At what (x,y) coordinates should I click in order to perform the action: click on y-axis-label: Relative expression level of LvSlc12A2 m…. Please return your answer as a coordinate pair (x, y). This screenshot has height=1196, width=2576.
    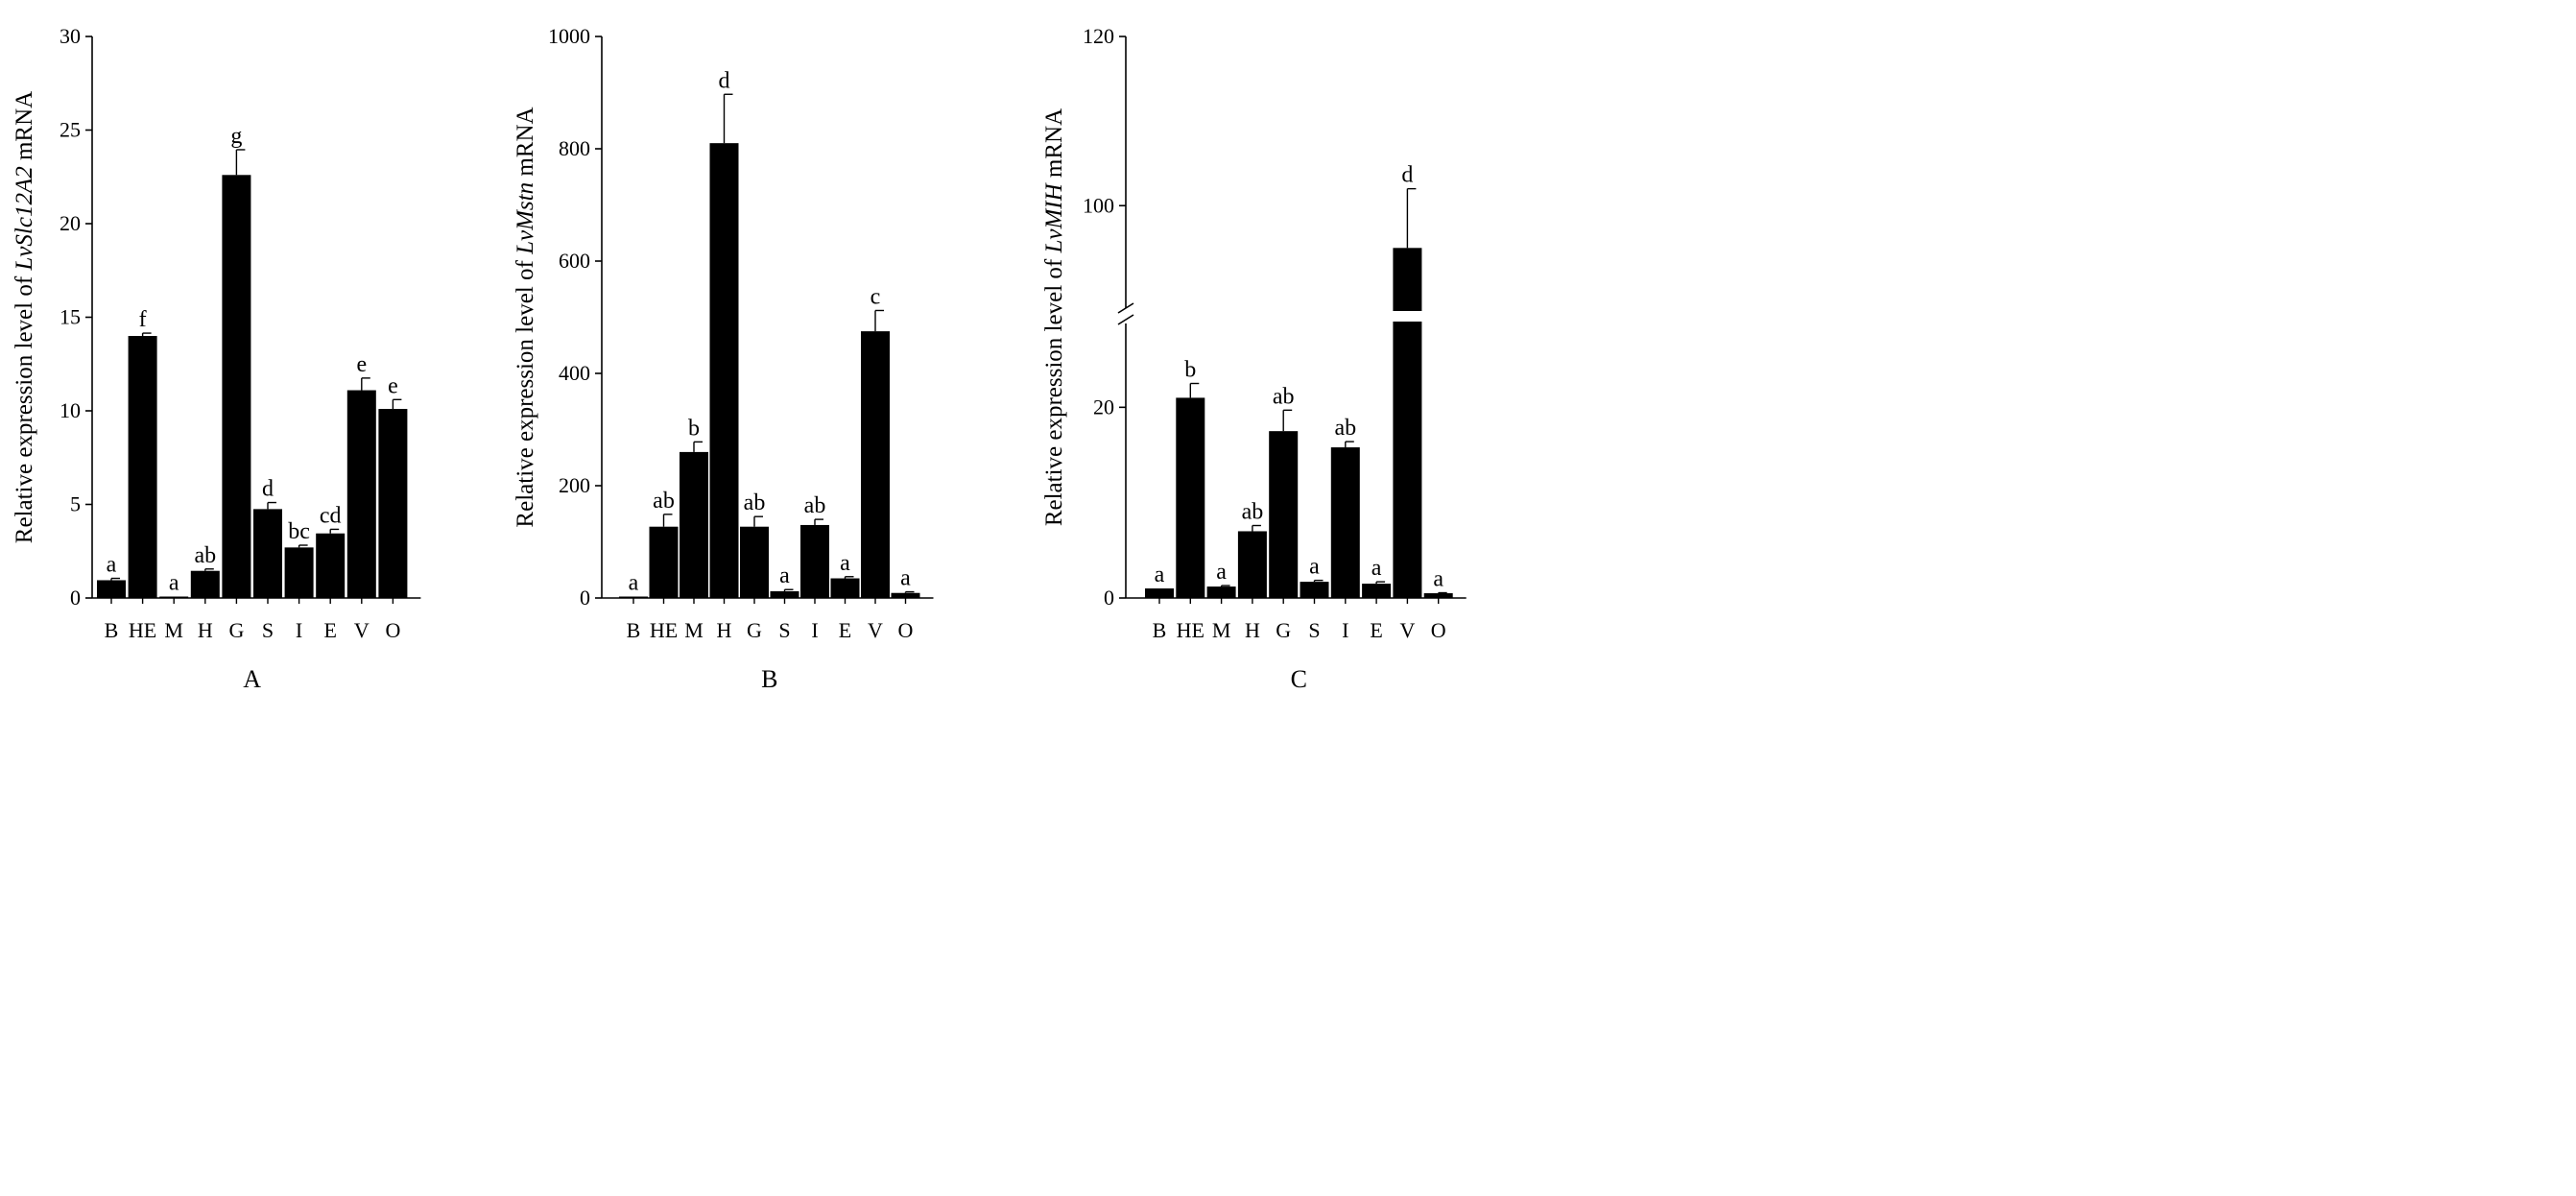
    Looking at the image, I should click on (24, 317).